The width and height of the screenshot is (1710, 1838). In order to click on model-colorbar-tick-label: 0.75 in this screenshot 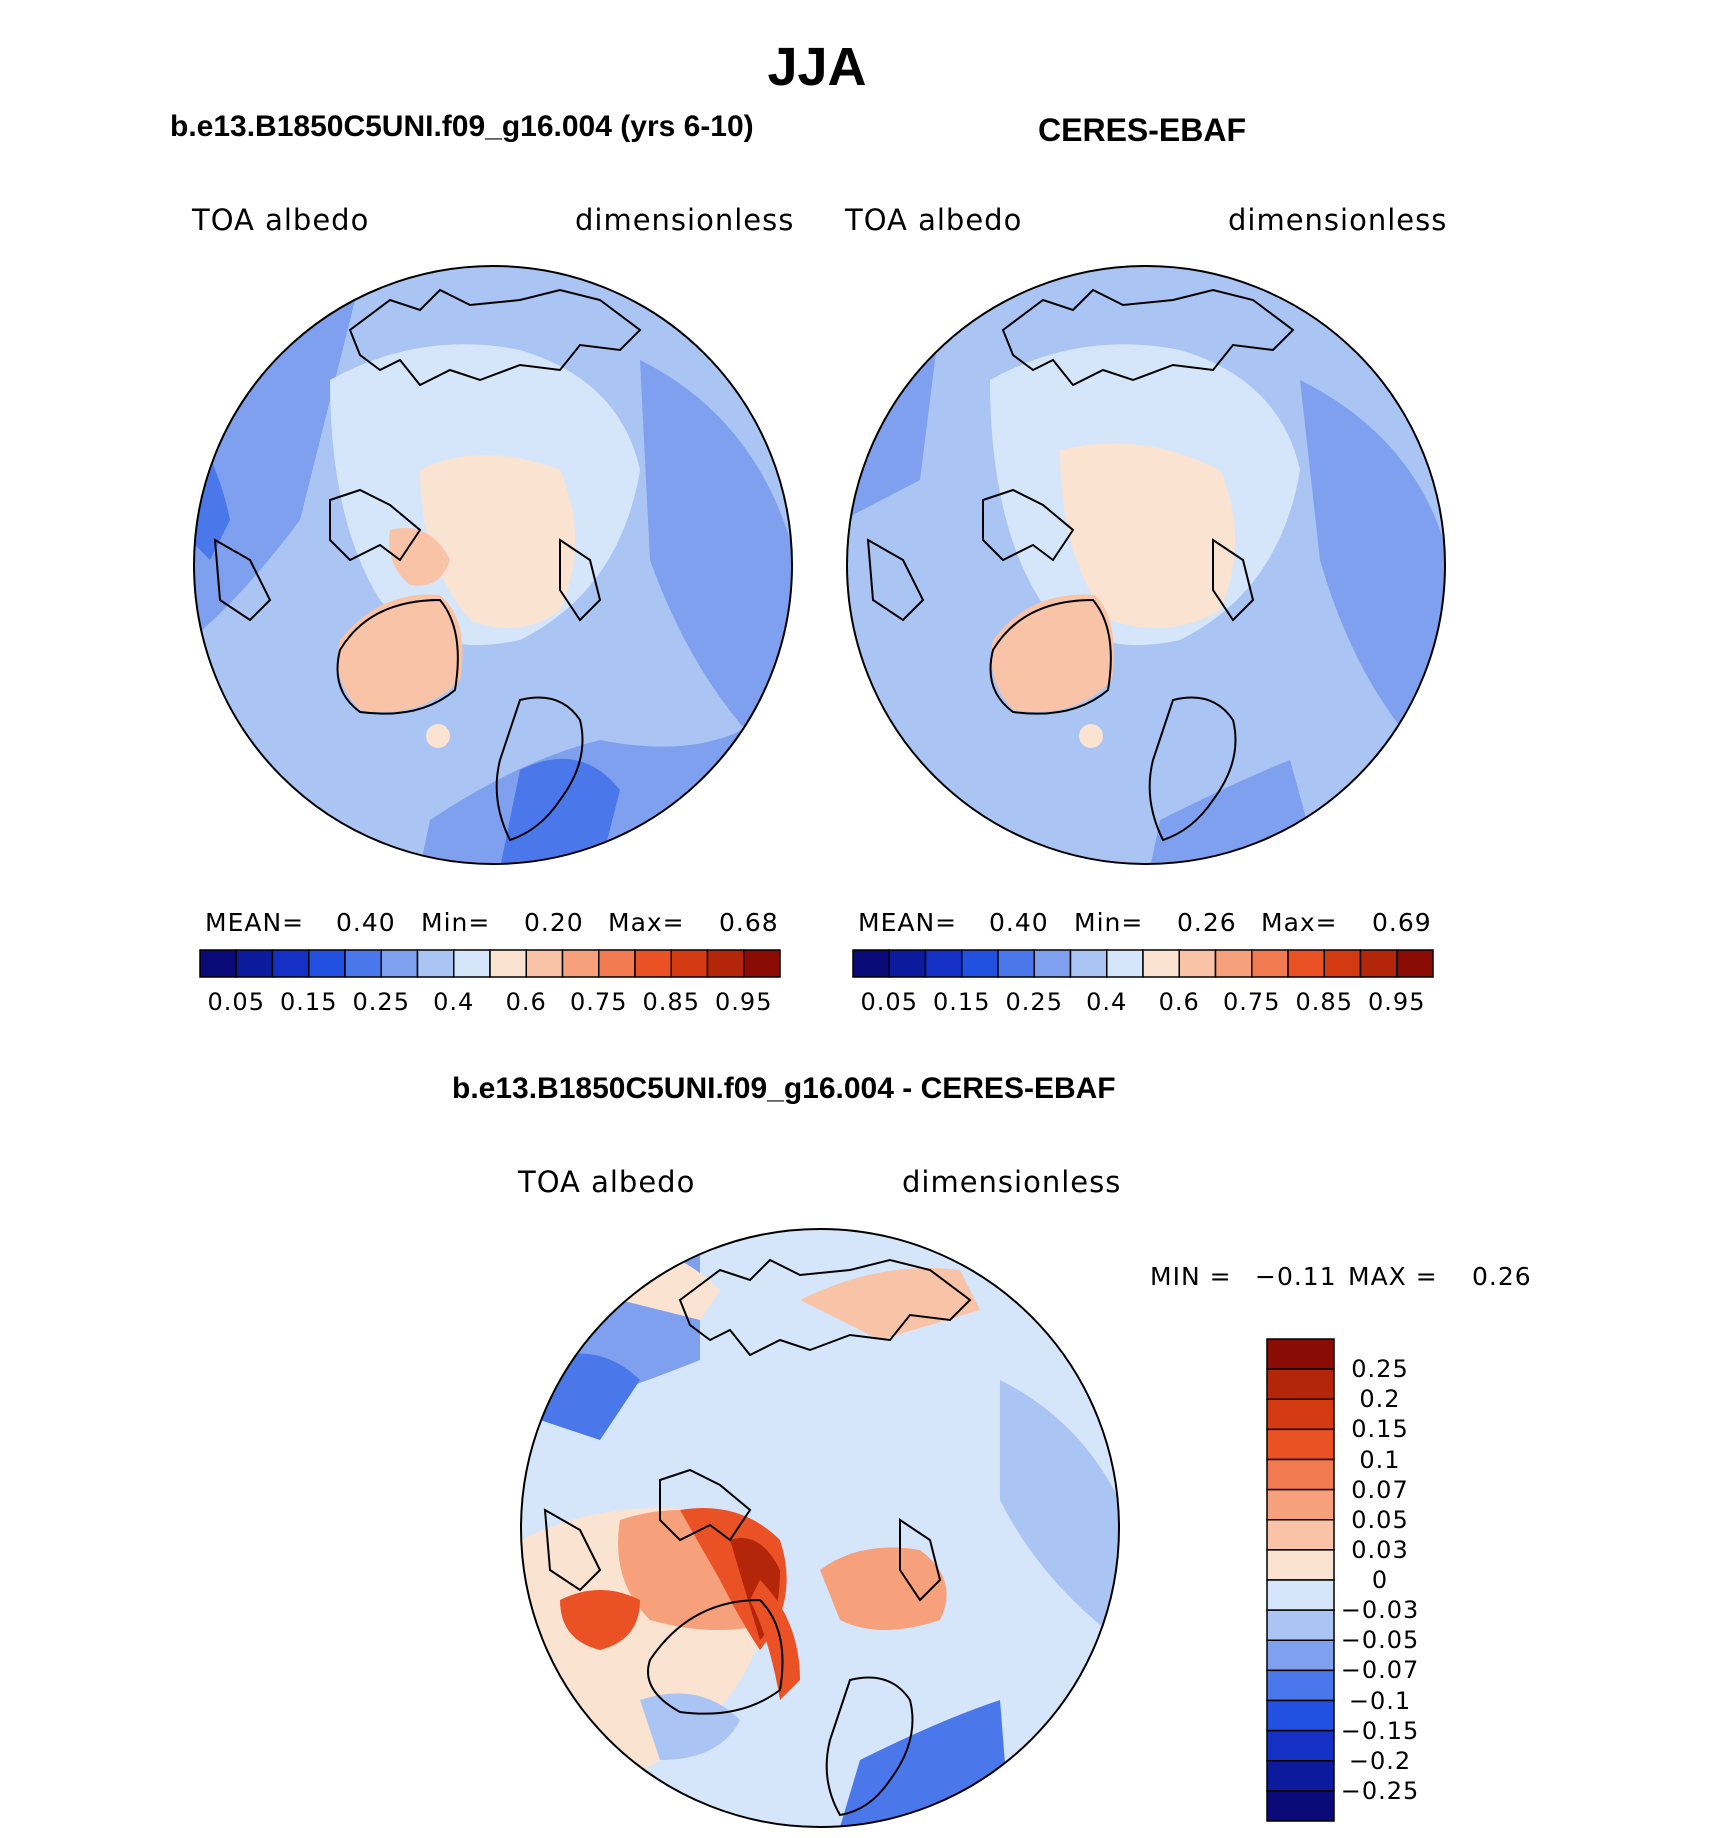, I will do `click(599, 1002)`.